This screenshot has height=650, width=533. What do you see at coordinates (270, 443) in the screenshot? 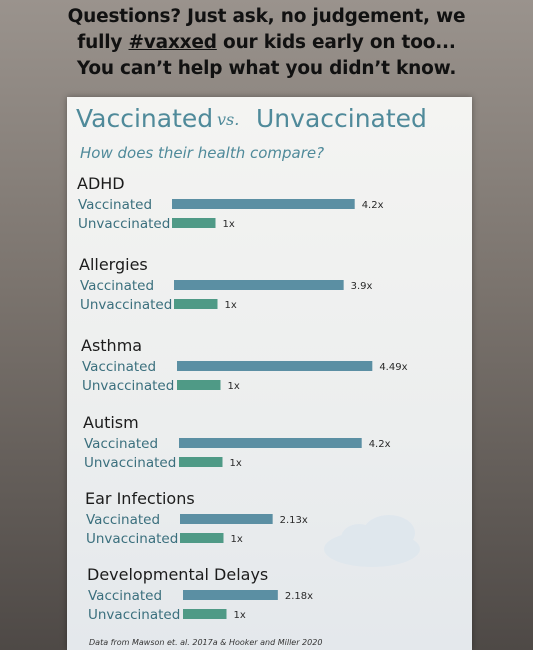
I see `vaccinated-bar-autism` at bounding box center [270, 443].